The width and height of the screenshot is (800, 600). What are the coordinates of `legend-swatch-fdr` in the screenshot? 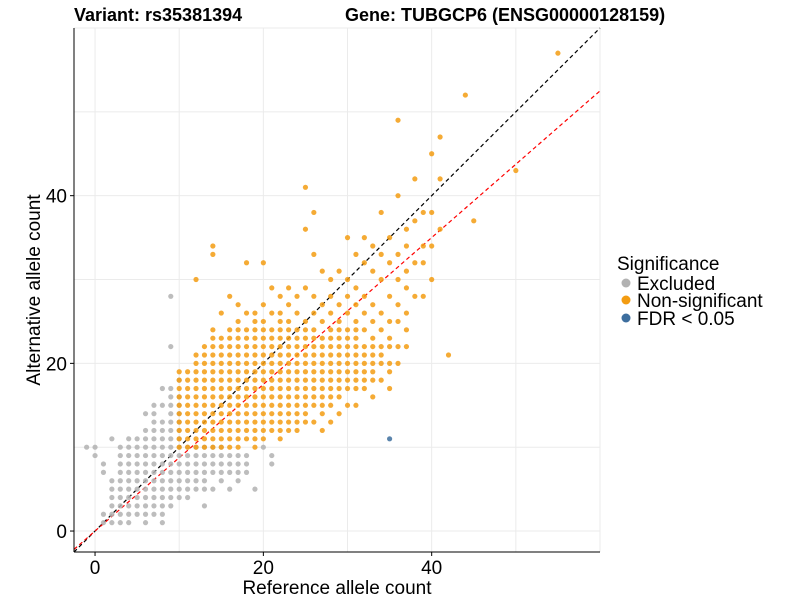 It's located at (626, 318).